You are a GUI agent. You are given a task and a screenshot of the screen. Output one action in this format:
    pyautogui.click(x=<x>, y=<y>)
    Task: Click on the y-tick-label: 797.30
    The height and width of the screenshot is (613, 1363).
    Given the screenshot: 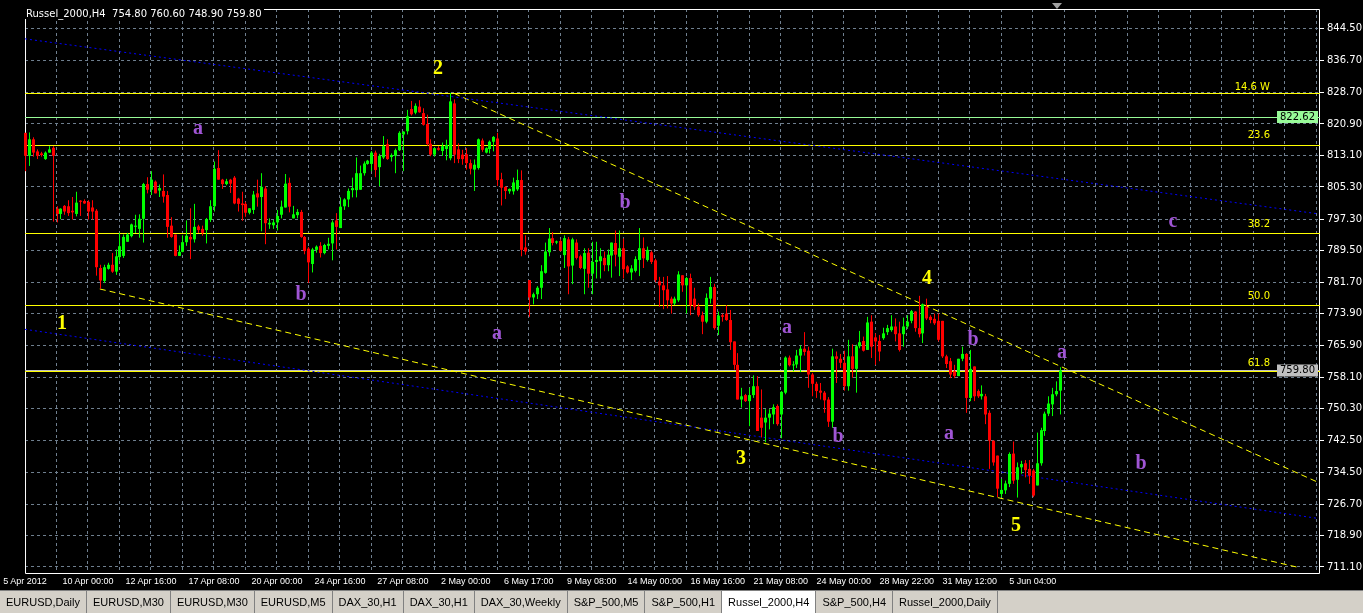 What is the action you would take?
    pyautogui.click(x=1344, y=218)
    